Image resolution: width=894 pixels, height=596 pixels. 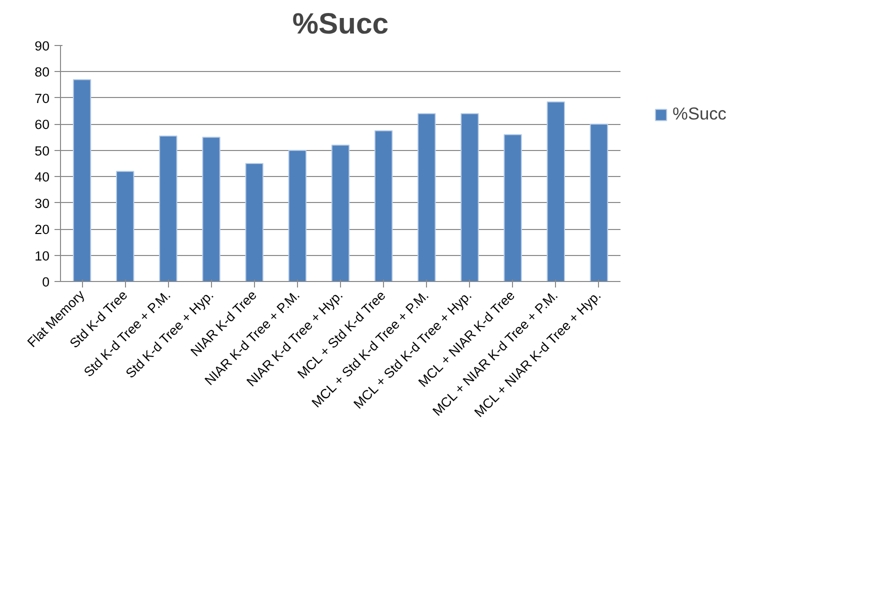 What do you see at coordinates (42, 230) in the screenshot?
I see `y-tick-label: 20` at bounding box center [42, 230].